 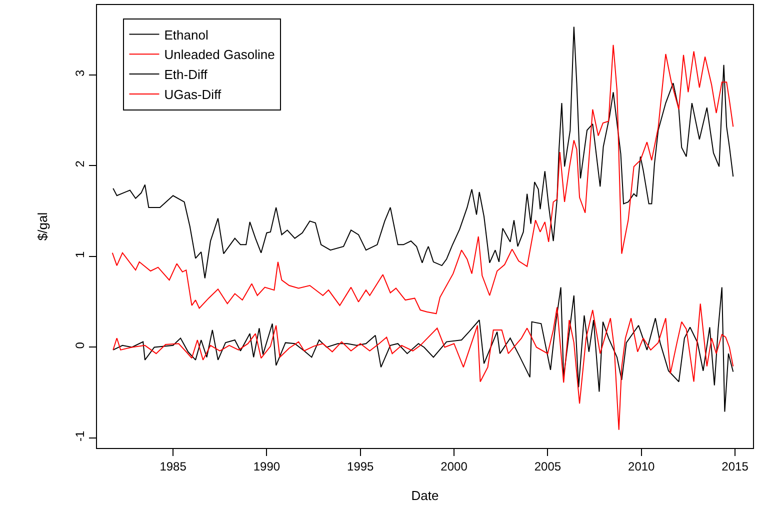 What do you see at coordinates (80, 254) in the screenshot?
I see `y-tick-label: 1` at bounding box center [80, 254].